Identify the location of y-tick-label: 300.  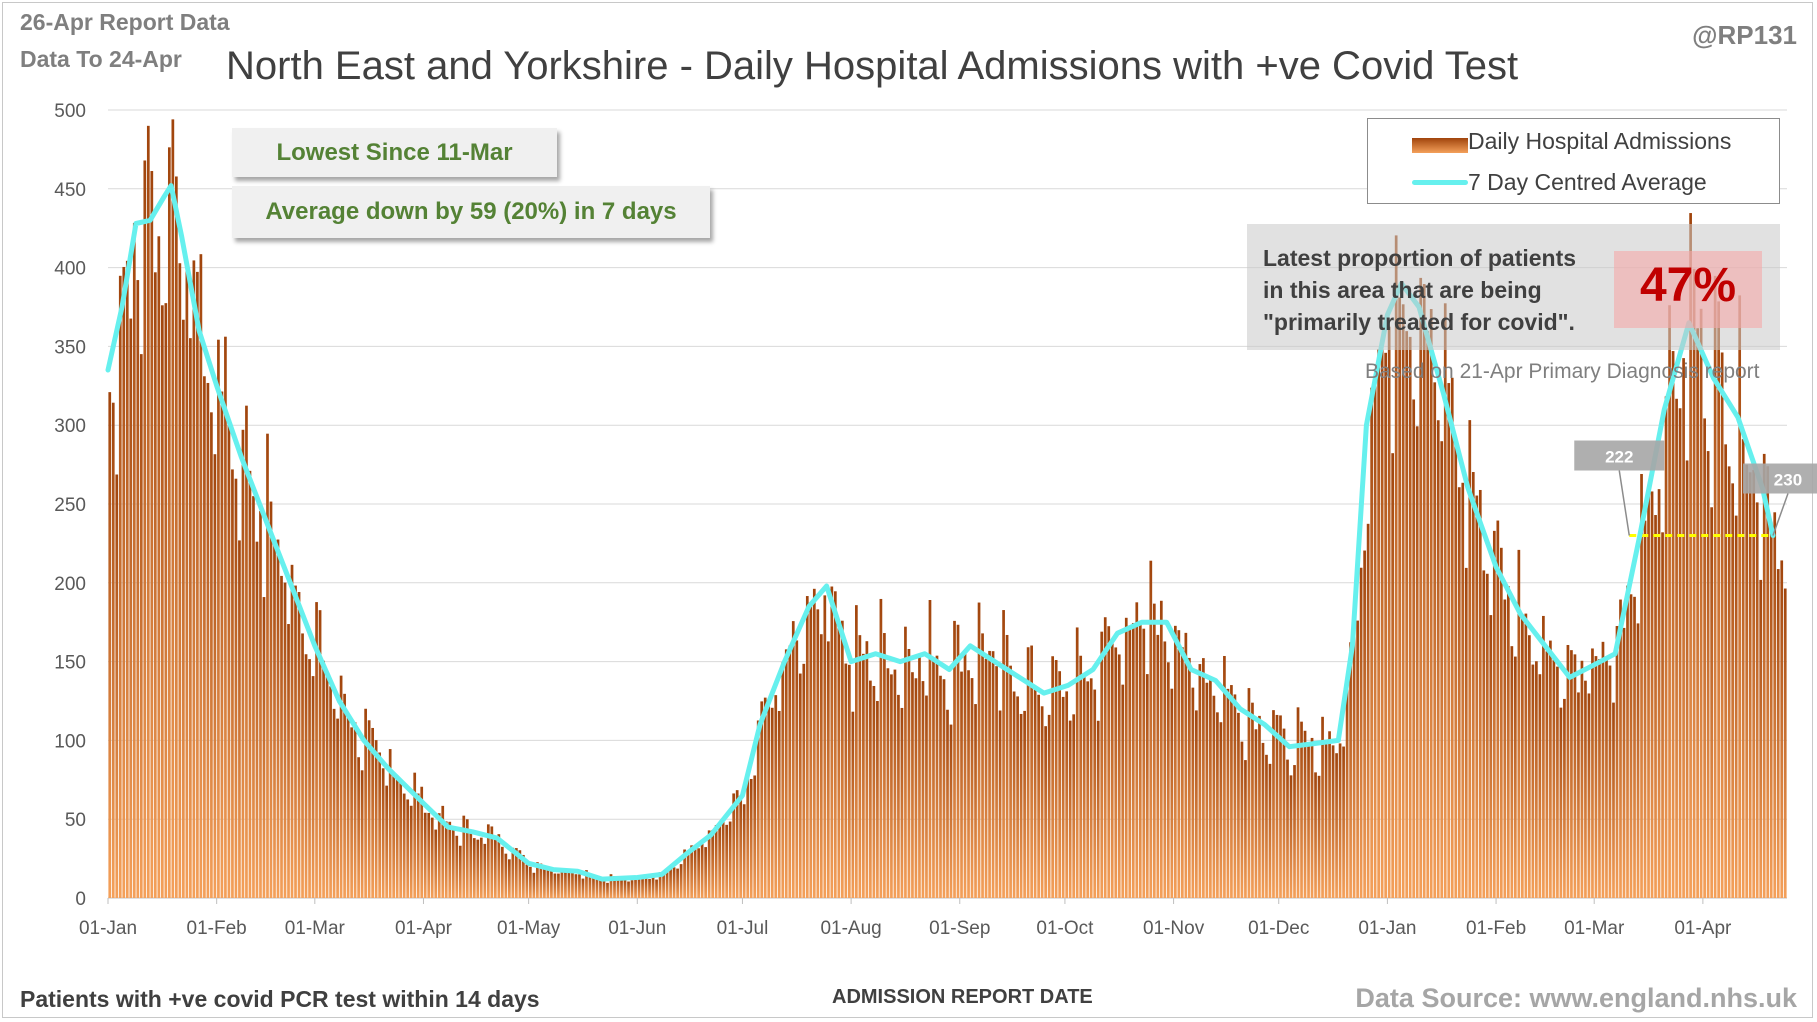
(70, 426).